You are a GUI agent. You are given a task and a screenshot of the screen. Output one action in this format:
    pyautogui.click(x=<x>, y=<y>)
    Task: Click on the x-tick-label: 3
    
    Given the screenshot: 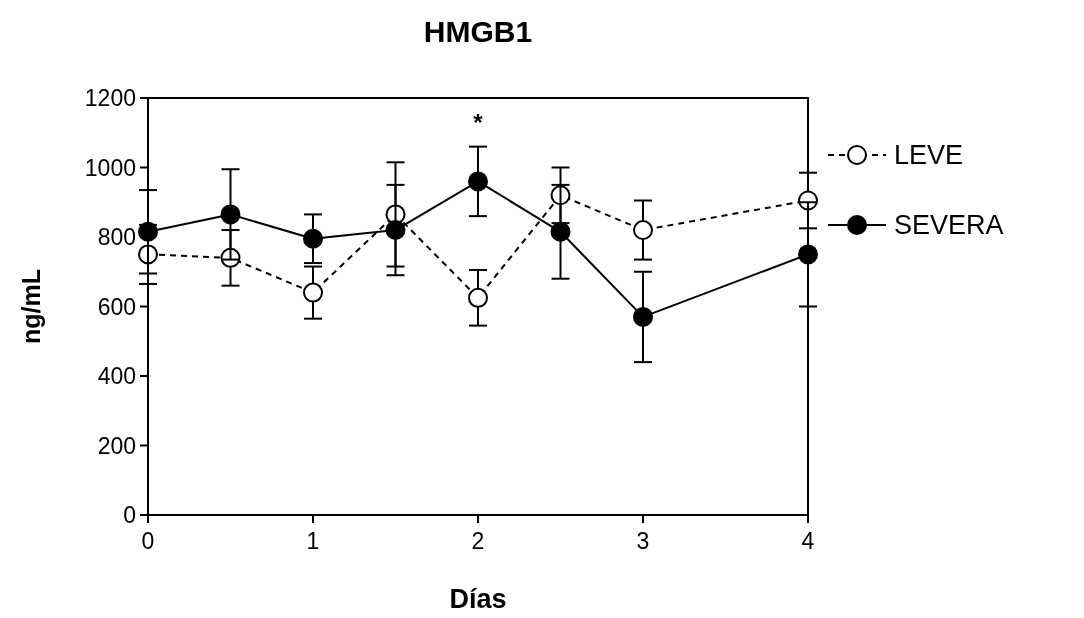 What is the action you would take?
    pyautogui.click(x=643, y=541)
    